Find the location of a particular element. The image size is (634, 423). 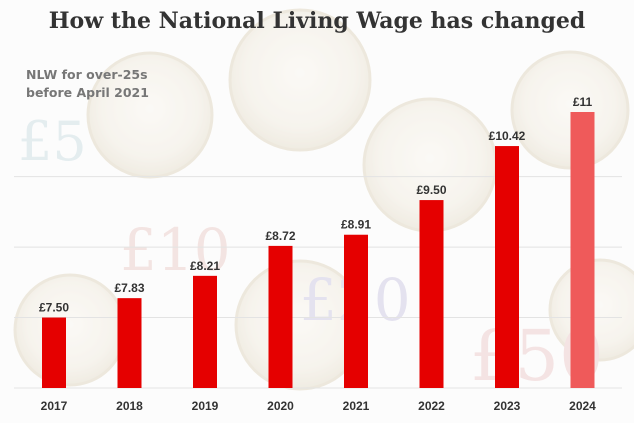

chart-title: How the National Living Wage has changed is located at coordinates (317, 21).